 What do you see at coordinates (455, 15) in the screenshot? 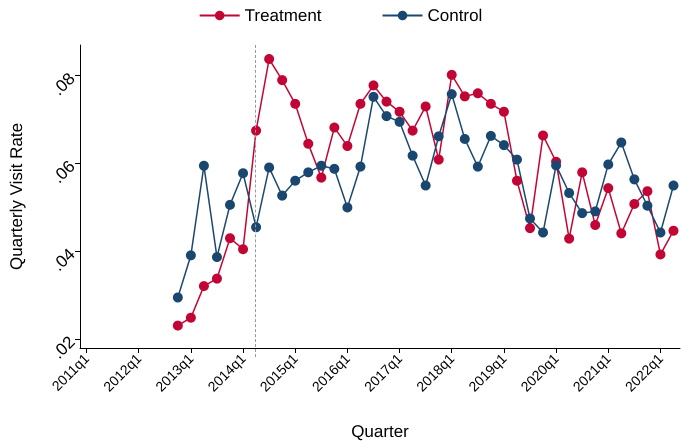
I see `legend-label: Control` at bounding box center [455, 15].